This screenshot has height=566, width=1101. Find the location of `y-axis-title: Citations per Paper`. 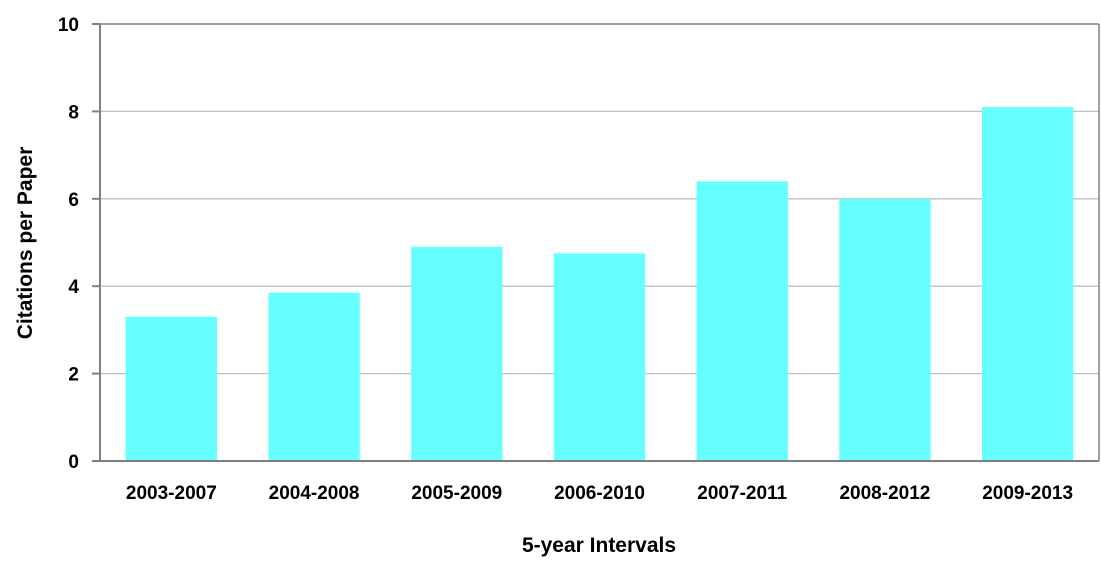

y-axis-title: Citations per Paper is located at coordinates (25, 243).